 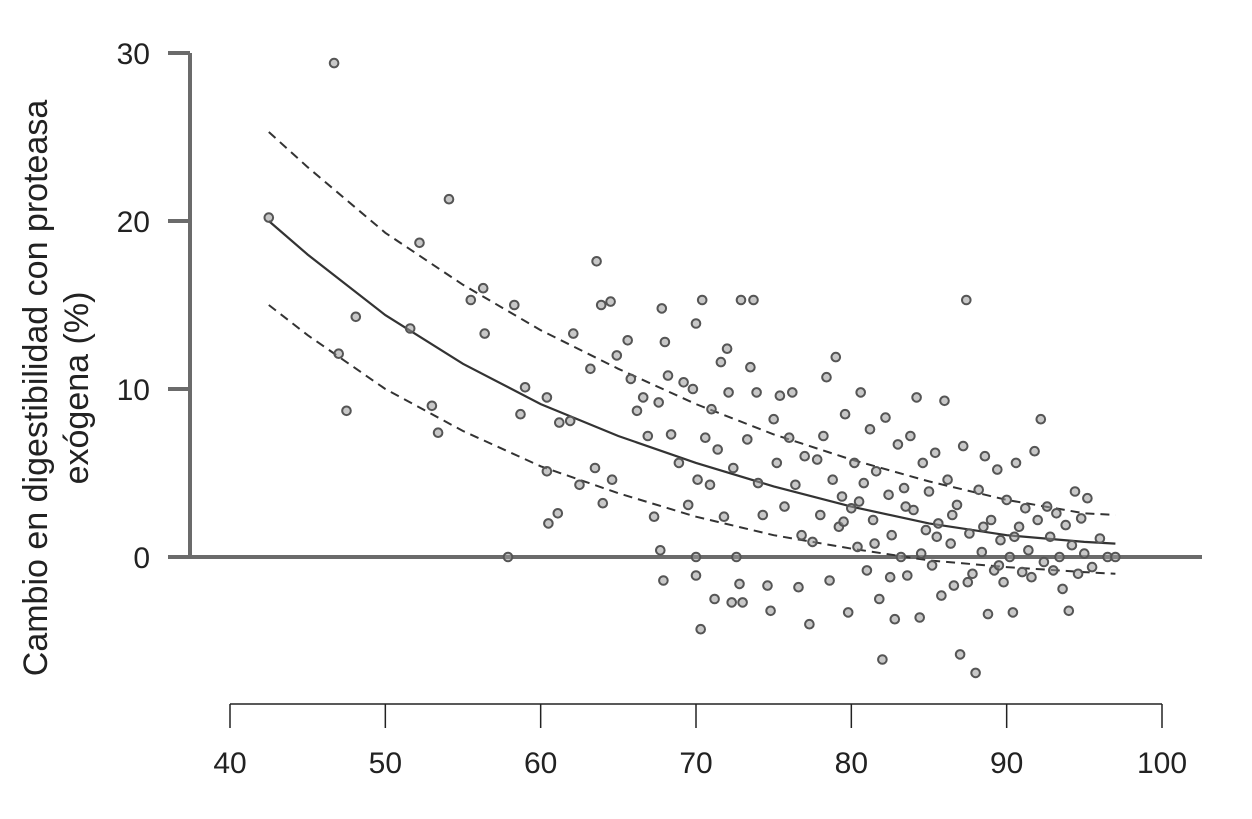 I want to click on y-tick-label: 30, so click(x=133, y=54).